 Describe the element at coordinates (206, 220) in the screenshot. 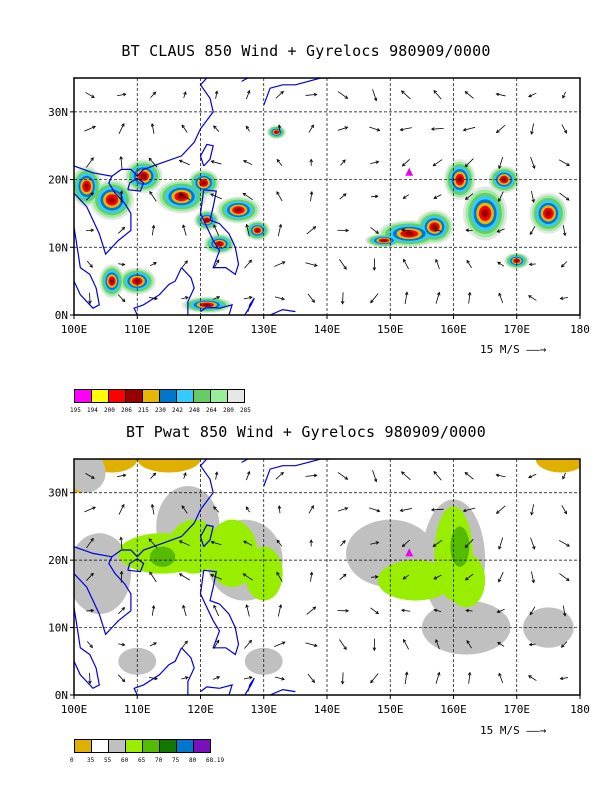

I see `cloud-contour-shape` at that location.